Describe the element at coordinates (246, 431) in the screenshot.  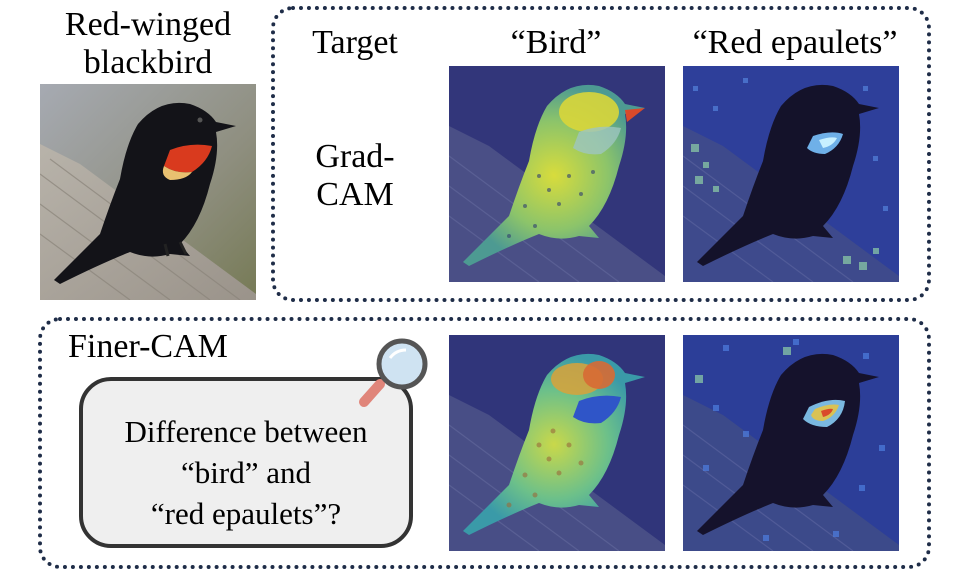
I see `question-line1: Difference between` at that location.